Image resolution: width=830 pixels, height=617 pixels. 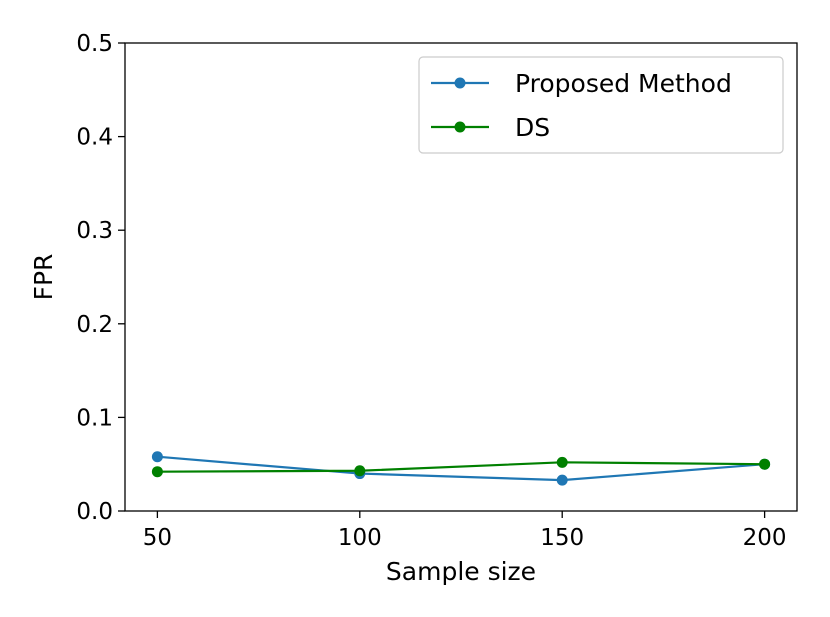 What do you see at coordinates (157, 538) in the screenshot?
I see `x-tick-label: 50` at bounding box center [157, 538].